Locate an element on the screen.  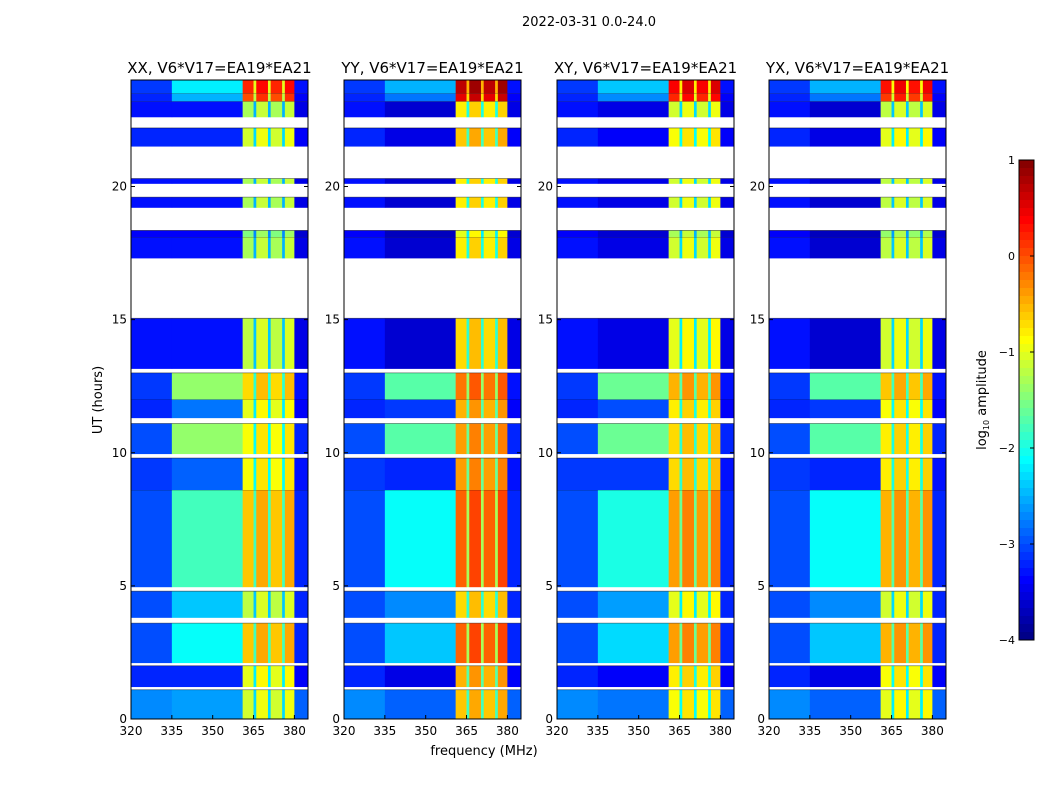
colorbar-label-sub: 10 is located at coordinates (986, 425).